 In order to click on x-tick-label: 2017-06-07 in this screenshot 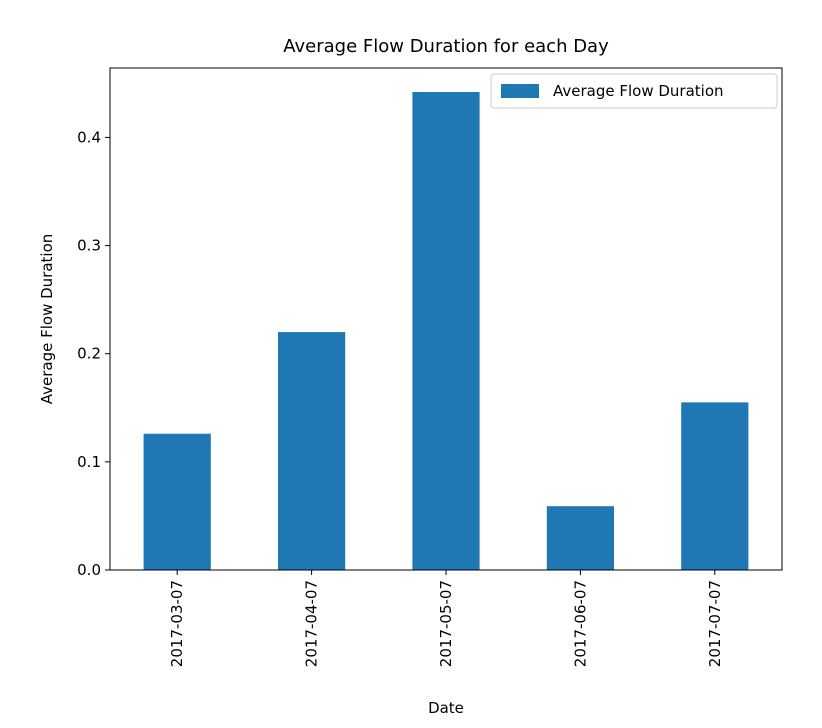, I will do `click(580, 623)`.